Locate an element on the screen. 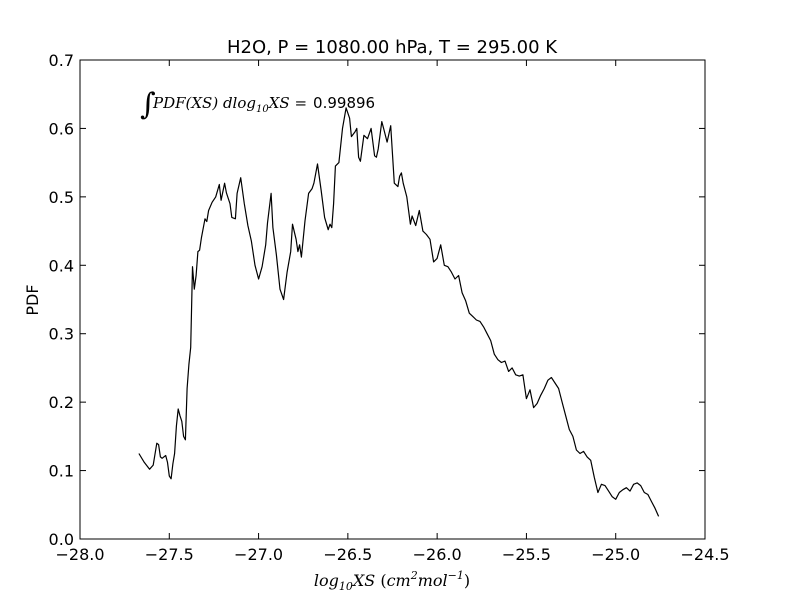  y-tick-label: 0.7 is located at coordinates (61, 60).